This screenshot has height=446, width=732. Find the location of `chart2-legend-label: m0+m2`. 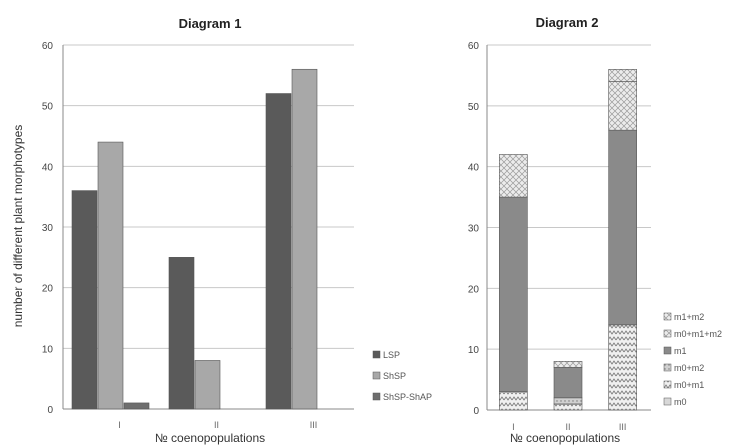

chart2-legend-label: m0+m2 is located at coordinates (689, 368).